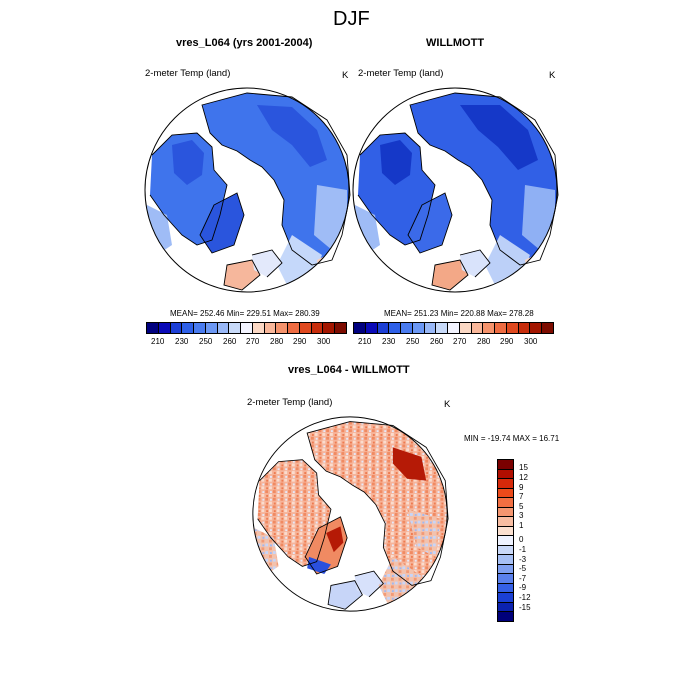 This screenshot has width=700, height=700. What do you see at coordinates (521, 515) in the screenshot?
I see `colorbar-label: 3` at bounding box center [521, 515].